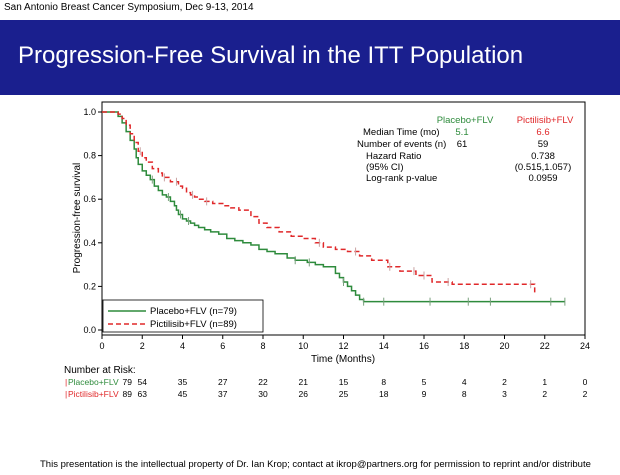 This screenshot has width=620, height=475. I want to click on ci-value: (0.515,1.057), so click(543, 167).